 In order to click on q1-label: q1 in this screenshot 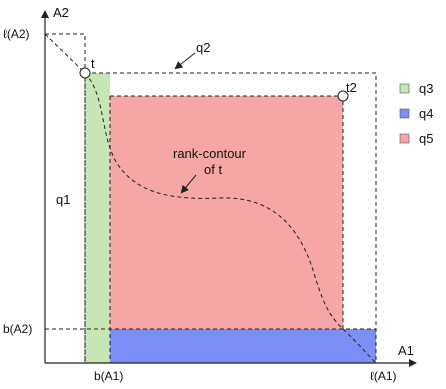, I will do `click(63, 199)`.